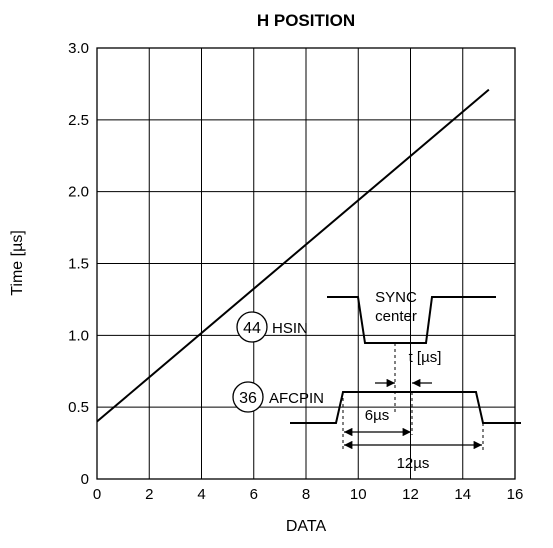 Image resolution: width=553 pixels, height=548 pixels. I want to click on twelve-us-label: 12µs, so click(413, 463).